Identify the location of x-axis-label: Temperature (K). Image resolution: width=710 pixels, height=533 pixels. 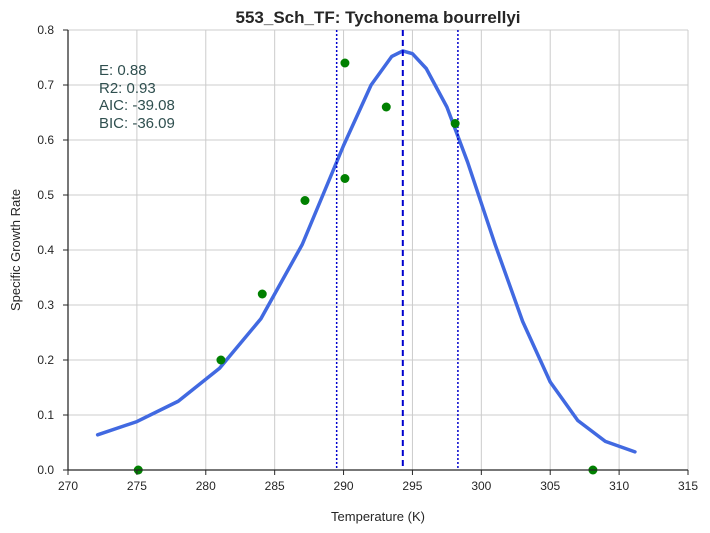
(378, 516).